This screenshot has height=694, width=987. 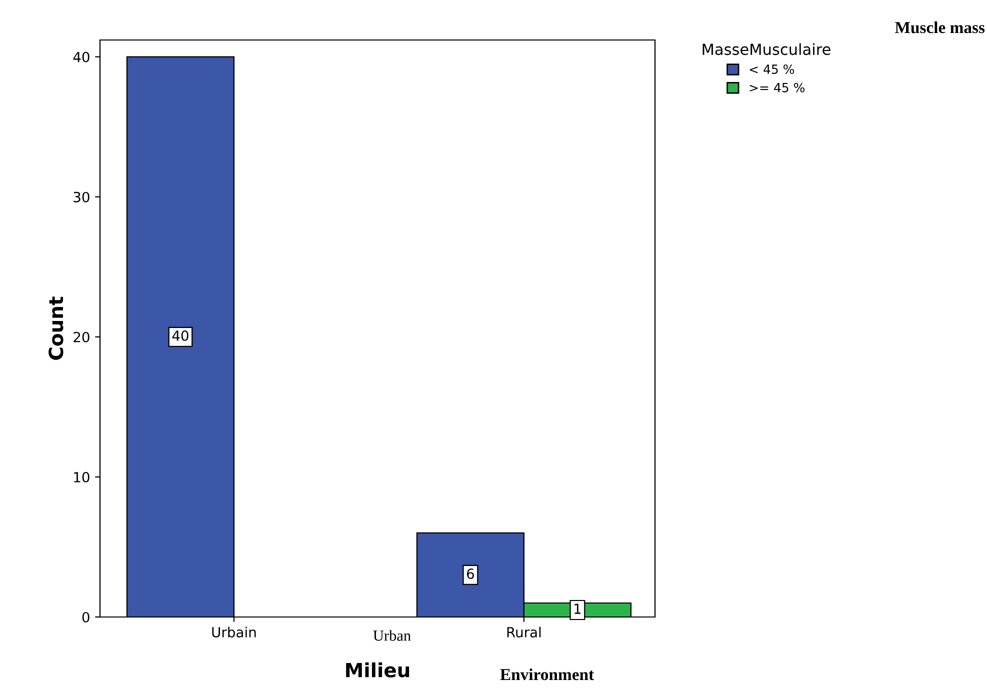 What do you see at coordinates (82, 337) in the screenshot?
I see `y-tick-label: 20` at bounding box center [82, 337].